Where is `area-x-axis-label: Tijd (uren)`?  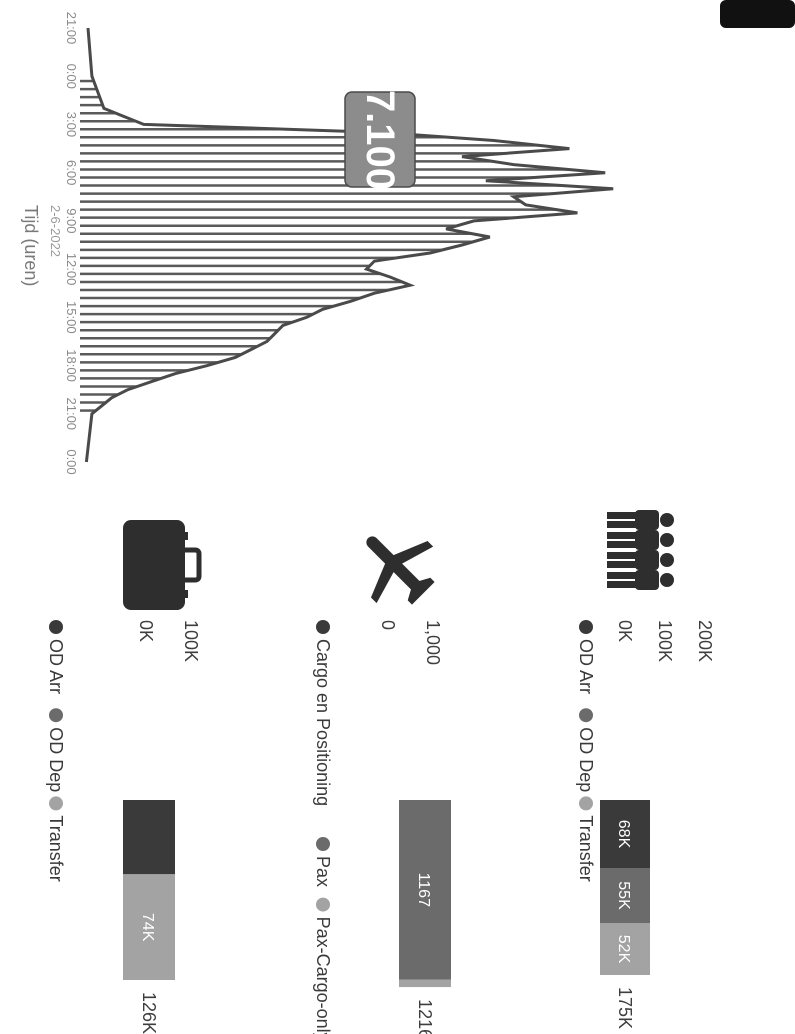
area-x-axis-label: Tijd (uren) is located at coordinates (31, 245).